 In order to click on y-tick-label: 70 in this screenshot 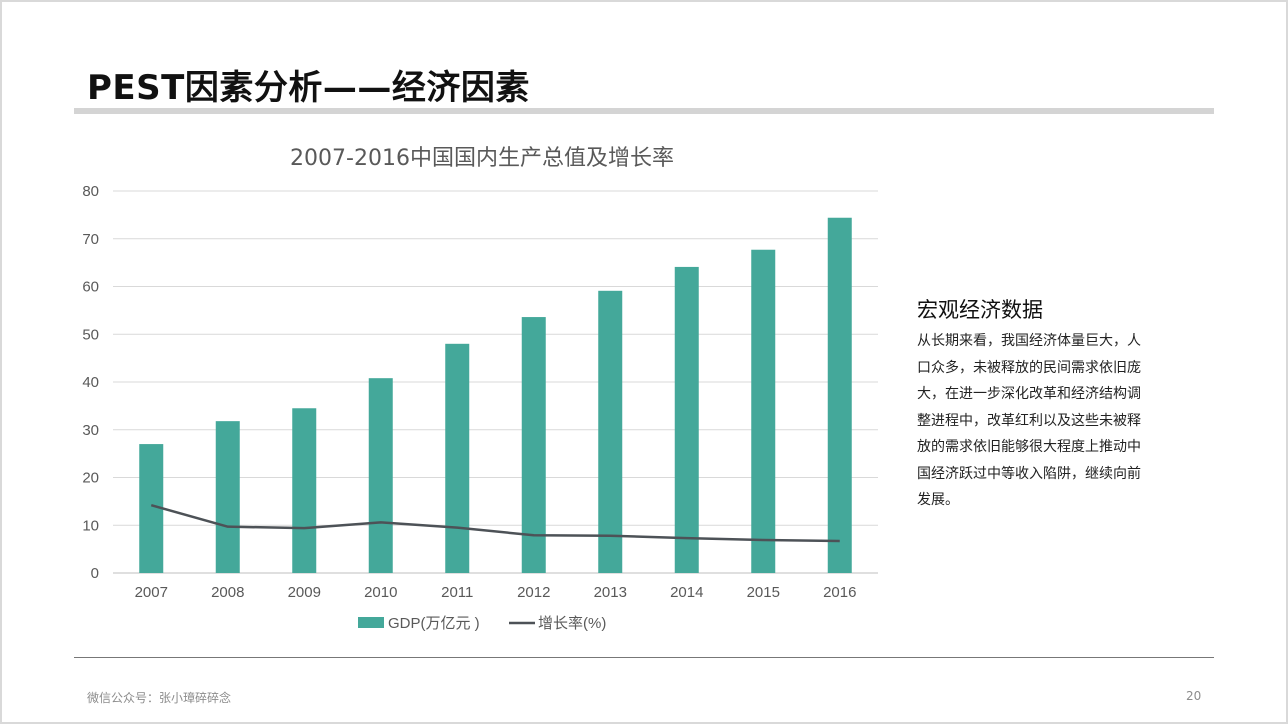, I will do `click(90, 239)`.